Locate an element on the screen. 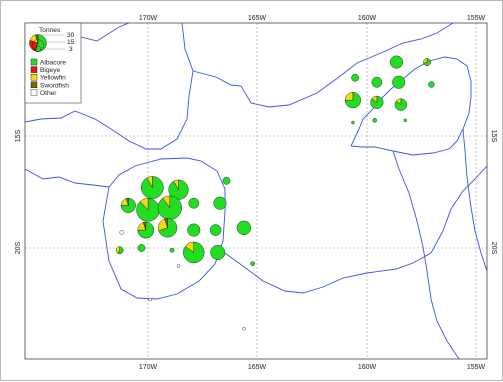 This screenshot has width=503, height=382. eez-boundary-cook-south-west is located at coordinates (426, 255).